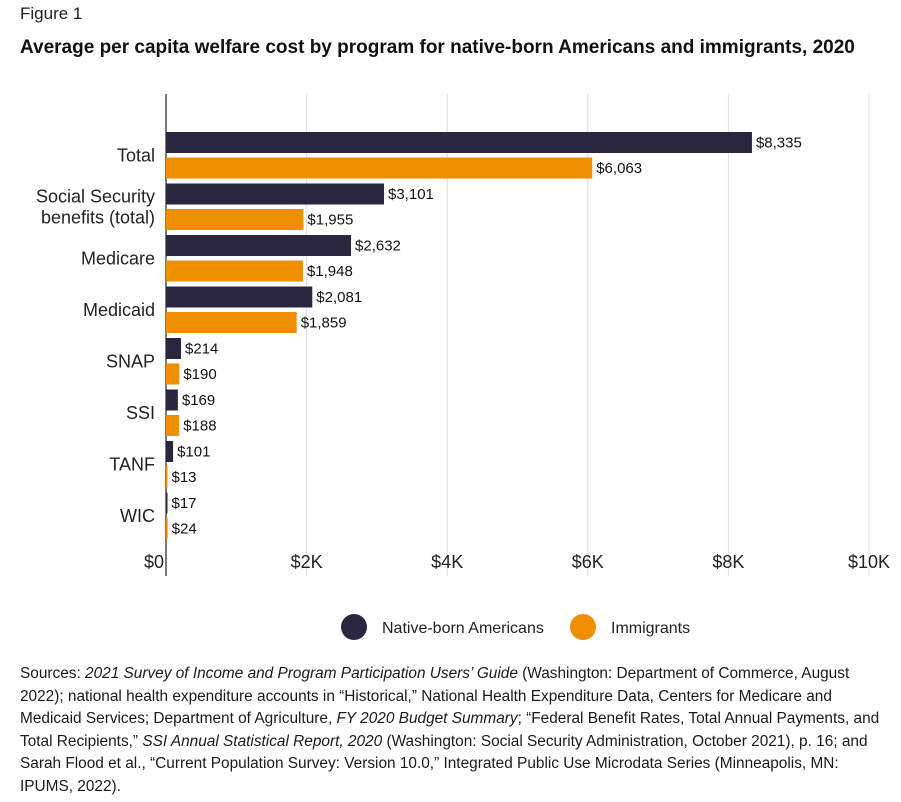 The width and height of the screenshot is (901, 802). Describe the element at coordinates (119, 310) in the screenshot. I see `category-label: Medicaid` at that location.